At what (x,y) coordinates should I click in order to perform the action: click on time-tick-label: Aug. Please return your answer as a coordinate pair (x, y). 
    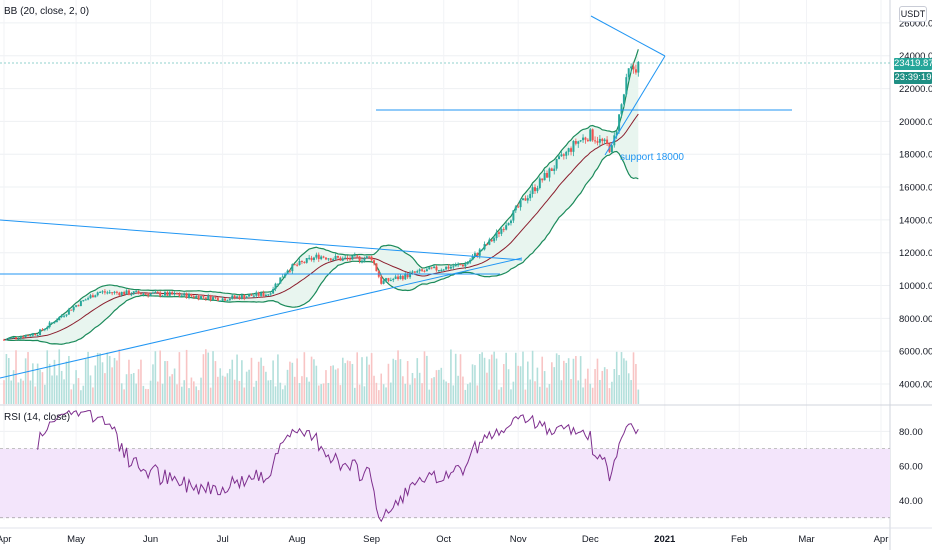
    Looking at the image, I should click on (297, 539).